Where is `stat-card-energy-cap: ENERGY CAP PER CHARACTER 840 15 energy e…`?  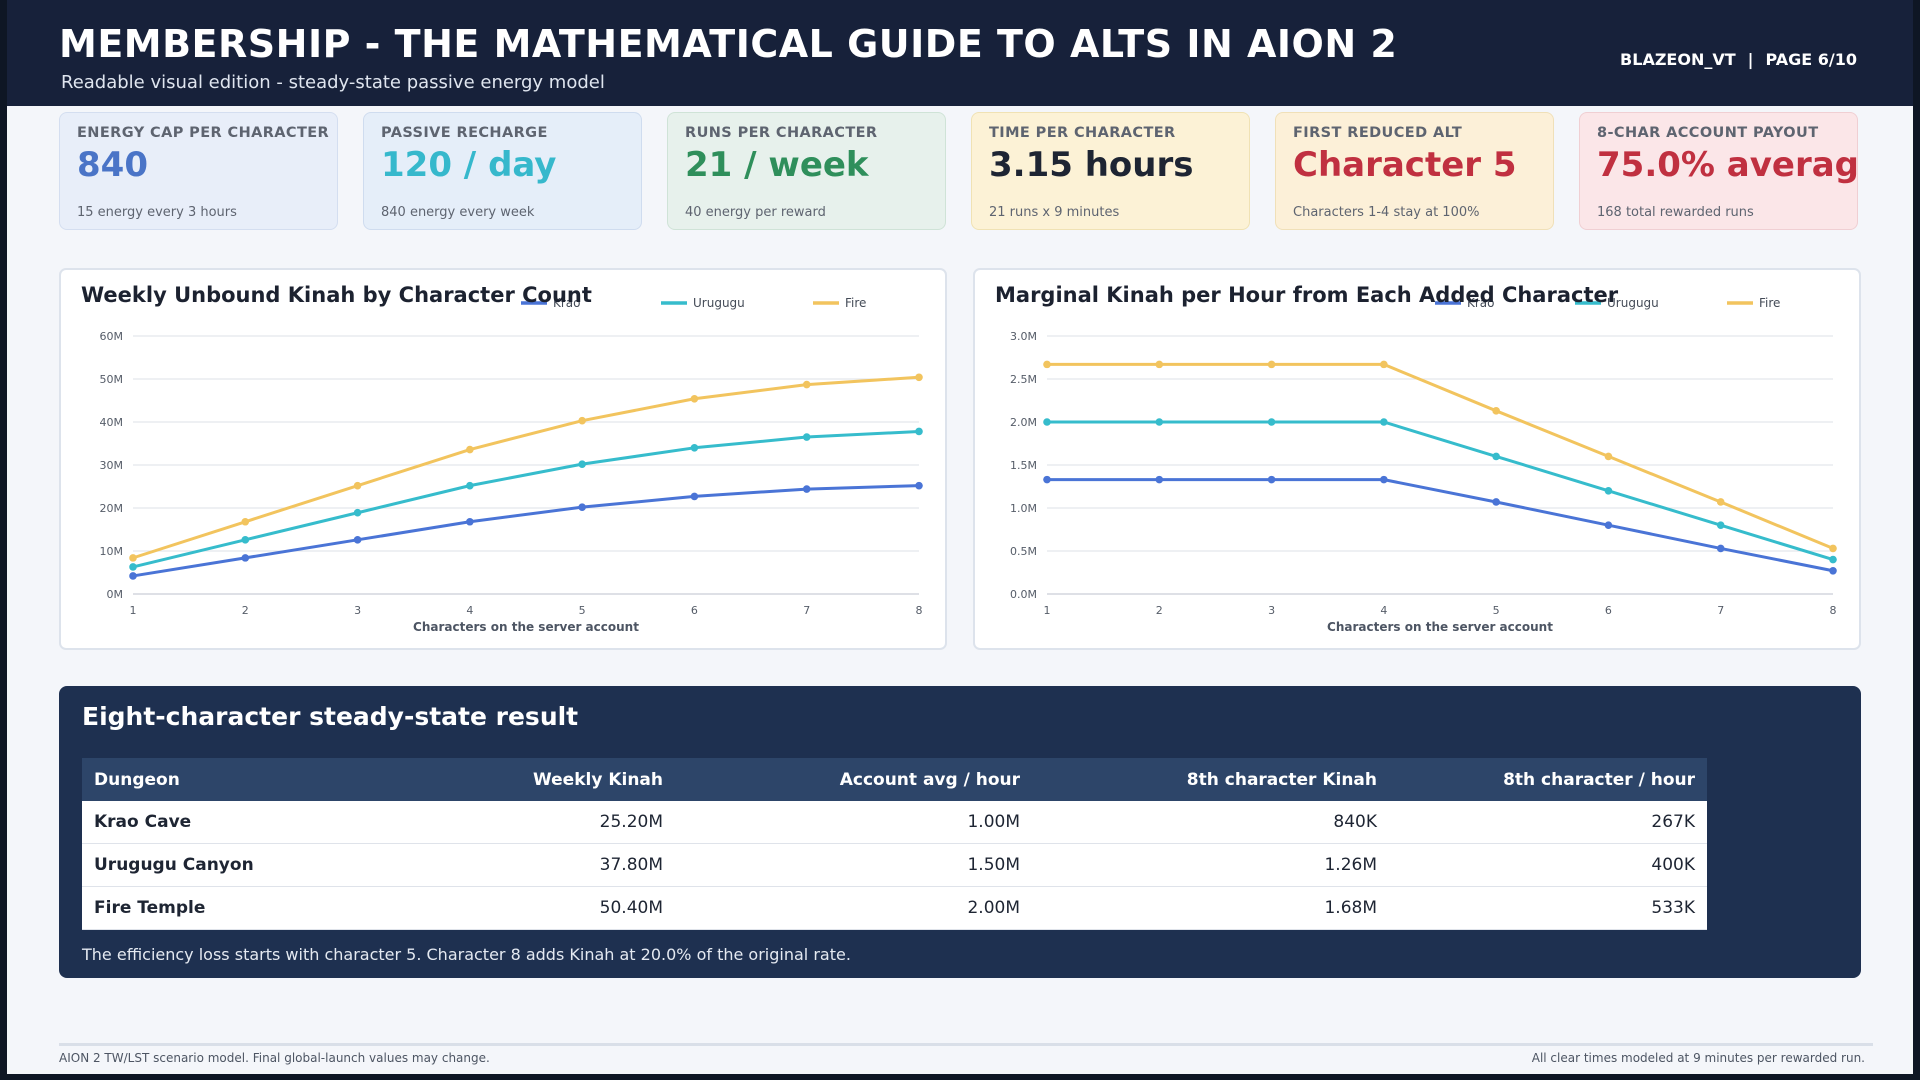
stat-card-energy-cap: ENERGY CAP PER CHARACTER 840 15 energy e… is located at coordinates (198, 171).